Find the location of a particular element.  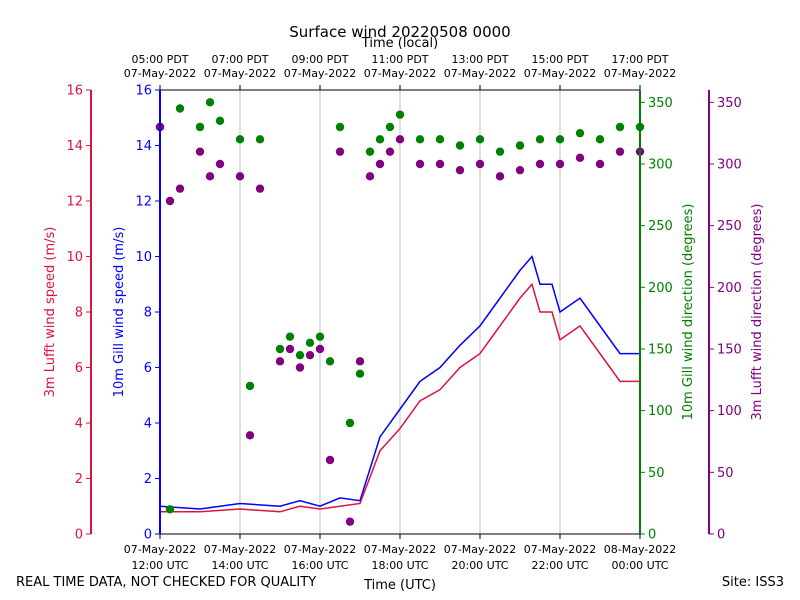

gill_speed-tick-label: 8 is located at coordinates (148, 313).